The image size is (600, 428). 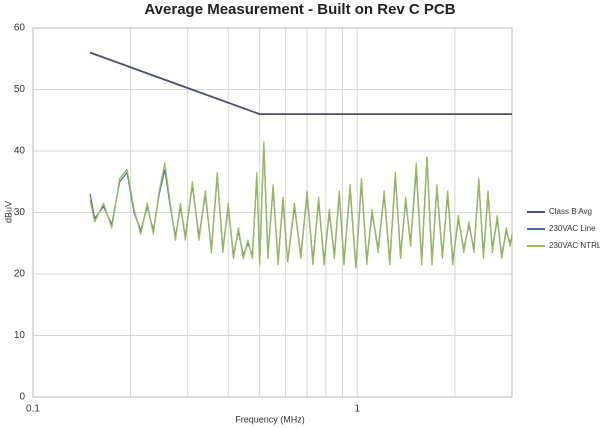 I want to click on y-tick-label: 20, so click(x=20, y=274).